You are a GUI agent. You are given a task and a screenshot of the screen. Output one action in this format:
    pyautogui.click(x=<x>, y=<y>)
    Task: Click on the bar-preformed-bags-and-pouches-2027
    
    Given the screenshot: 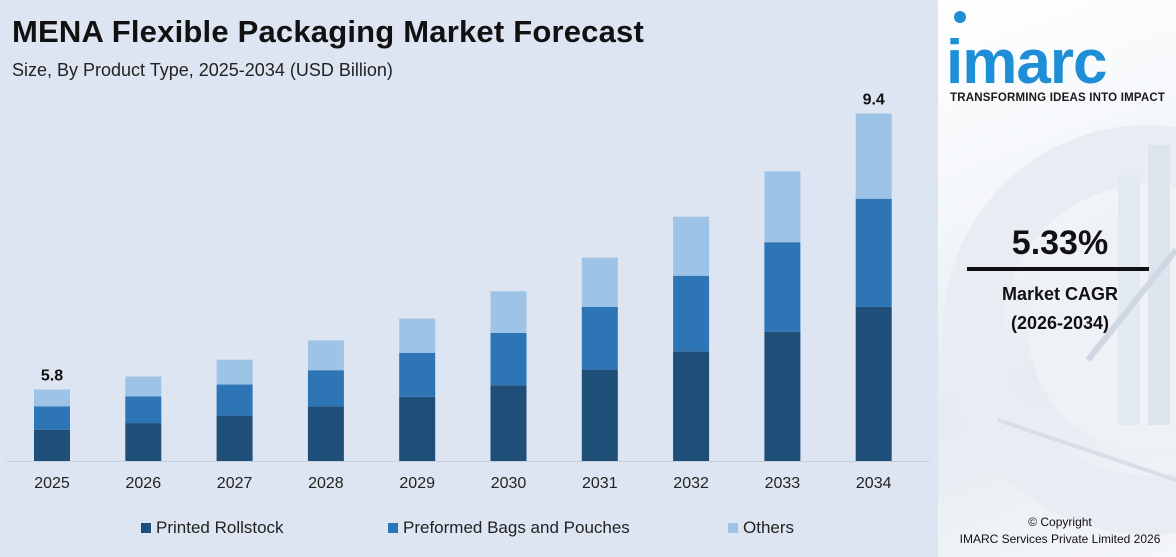 What is the action you would take?
    pyautogui.click(x=234, y=400)
    